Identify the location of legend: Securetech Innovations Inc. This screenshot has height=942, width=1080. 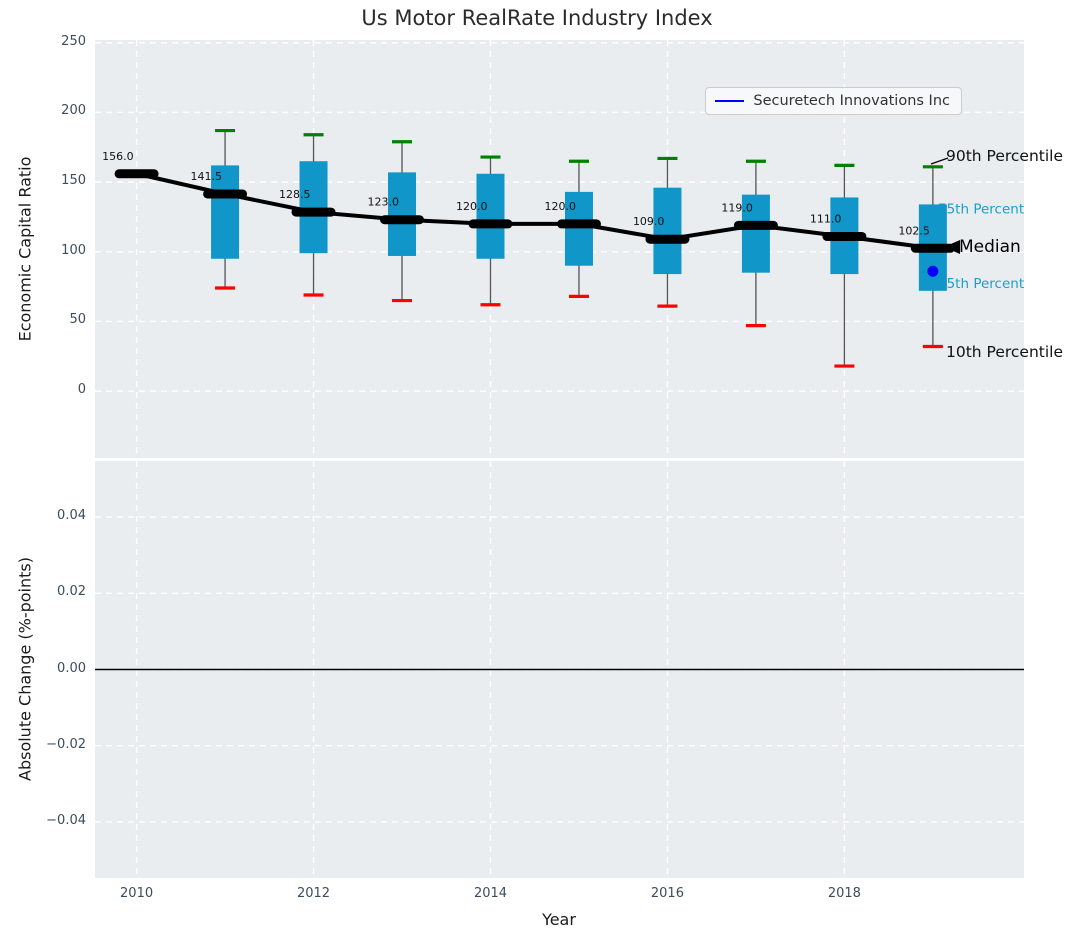
(833, 101).